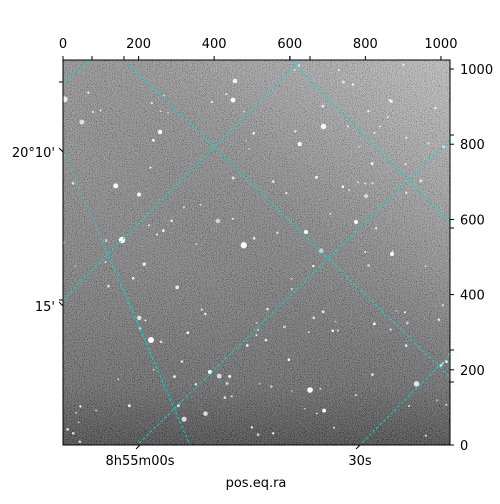  I want to click on right-tick-label-0: 0, so click(464, 446).